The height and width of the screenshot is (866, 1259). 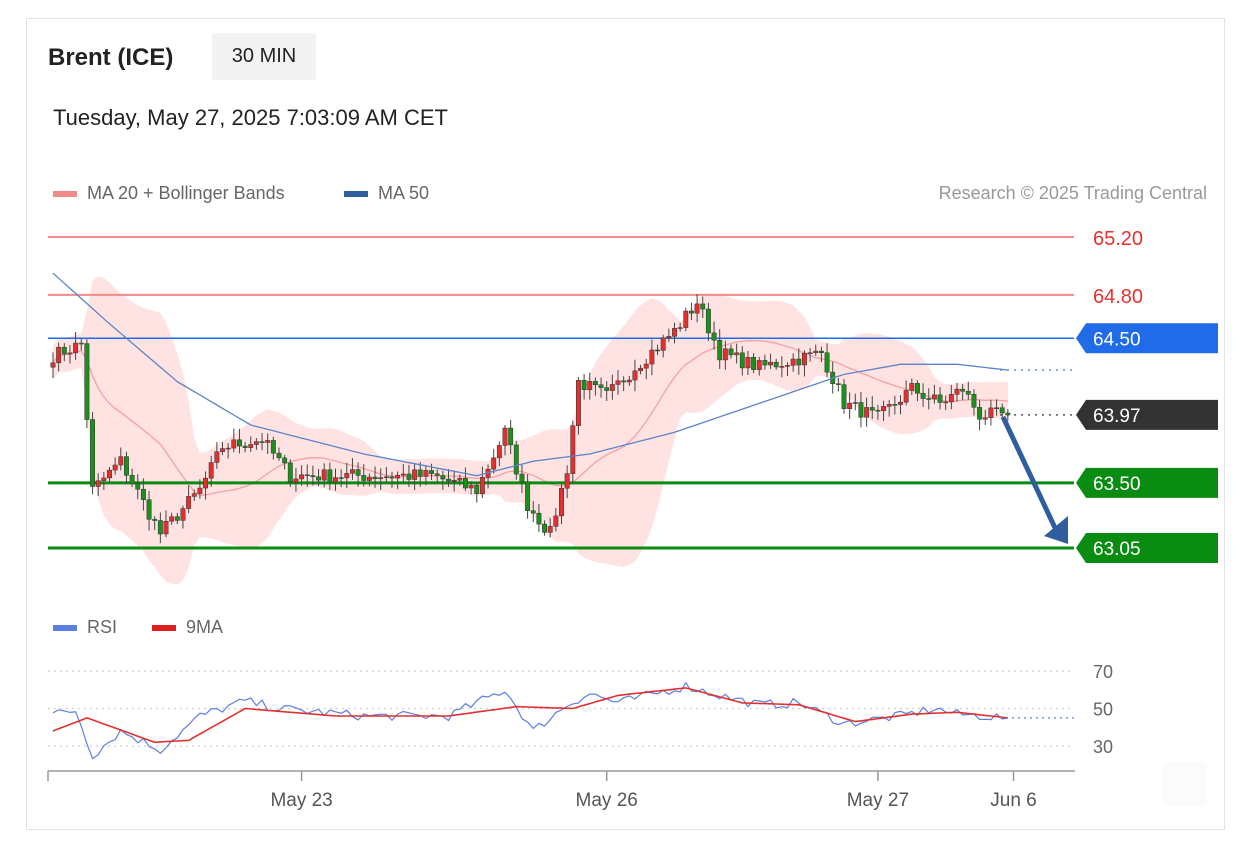 I want to click on scroll-button, so click(x=1185, y=784).